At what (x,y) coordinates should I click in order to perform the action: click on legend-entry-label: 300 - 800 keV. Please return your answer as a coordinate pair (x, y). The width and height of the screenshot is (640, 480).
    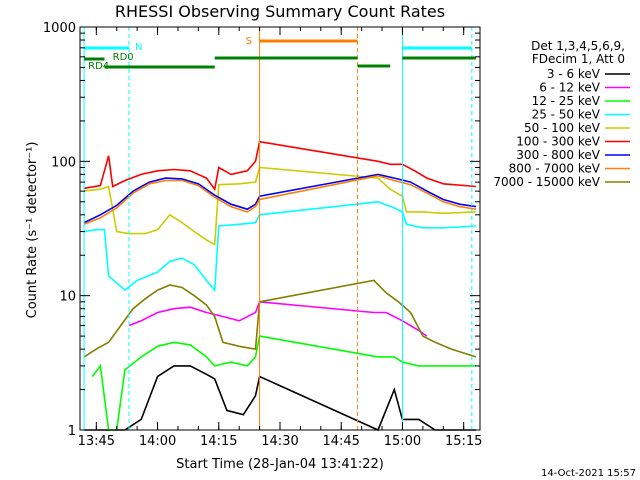
    Looking at the image, I should click on (558, 155).